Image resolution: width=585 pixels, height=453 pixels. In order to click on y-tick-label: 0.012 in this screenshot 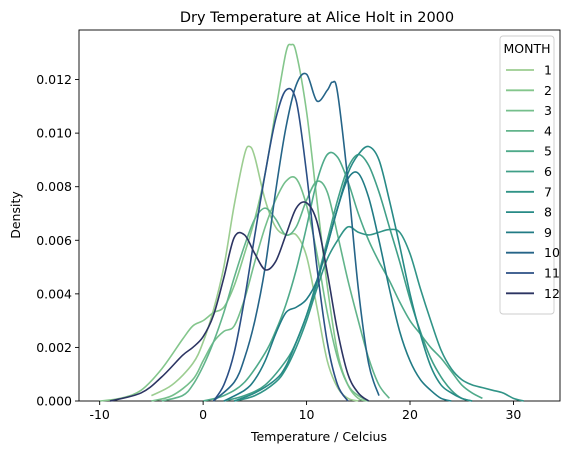, I will do `click(54, 79)`.